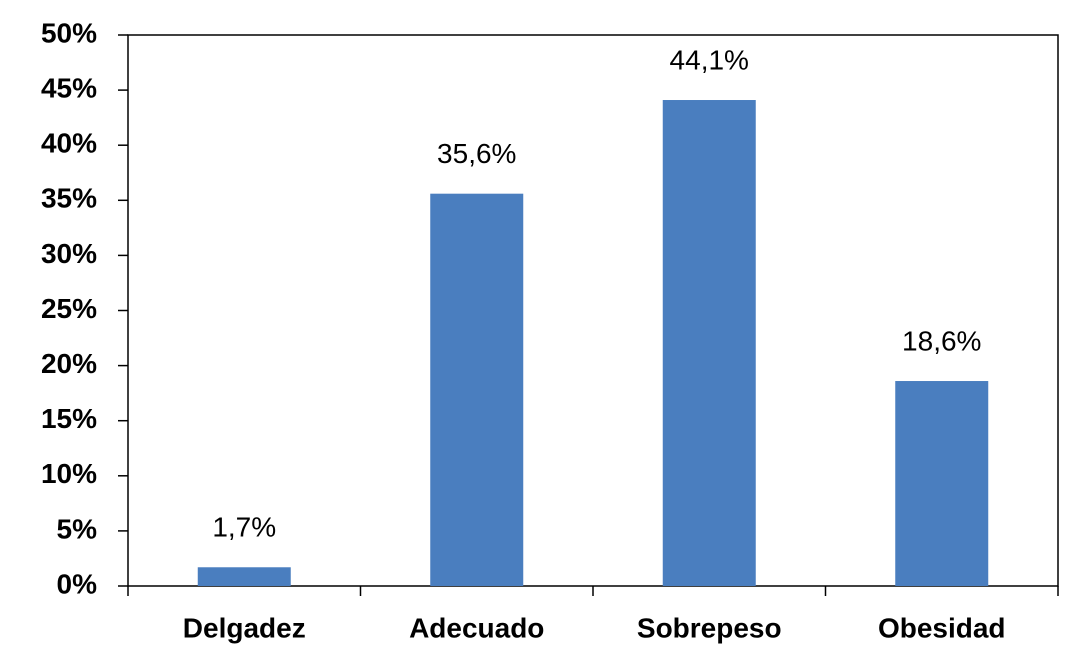 The image size is (1078, 660). What do you see at coordinates (69, 87) in the screenshot?
I see `y-tick-label: 45%` at bounding box center [69, 87].